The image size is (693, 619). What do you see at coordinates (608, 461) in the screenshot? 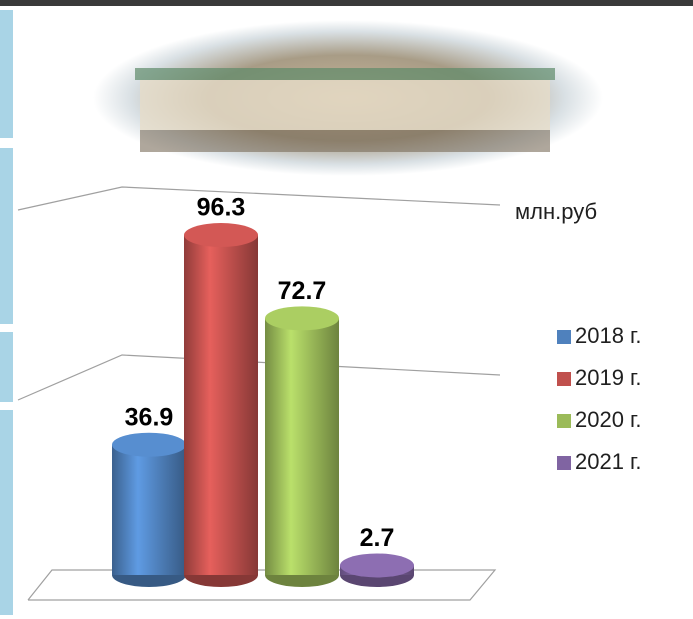
I see `legend-label: 2021 г.` at bounding box center [608, 461].